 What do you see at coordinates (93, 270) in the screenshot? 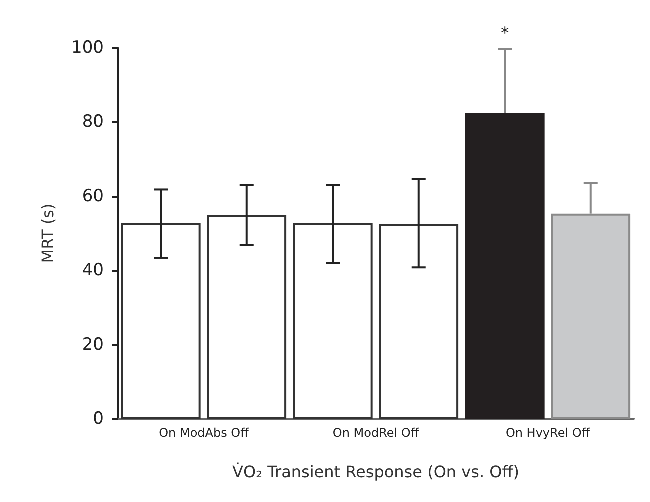
I see `y-tick-label: 40` at bounding box center [93, 270].